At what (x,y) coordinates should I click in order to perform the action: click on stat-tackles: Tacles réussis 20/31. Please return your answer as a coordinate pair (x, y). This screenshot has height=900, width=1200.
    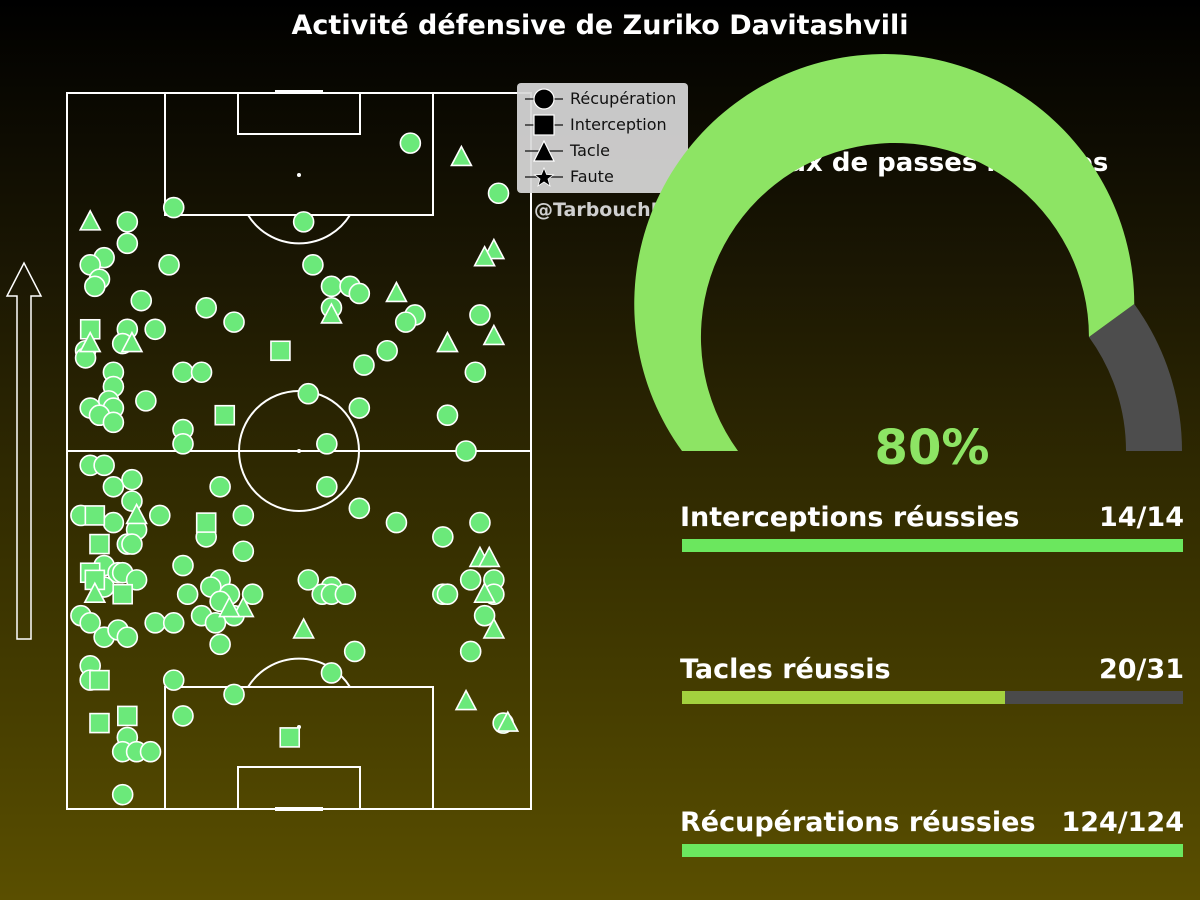
    Looking at the image, I should click on (932, 684).